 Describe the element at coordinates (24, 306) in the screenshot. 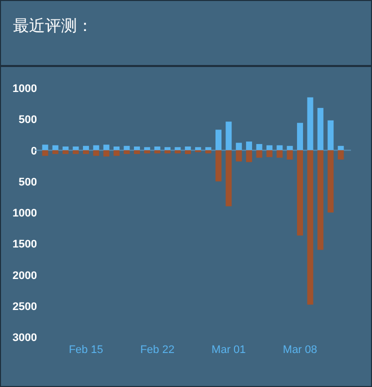

I see `y-tick-label: 2500` at that location.